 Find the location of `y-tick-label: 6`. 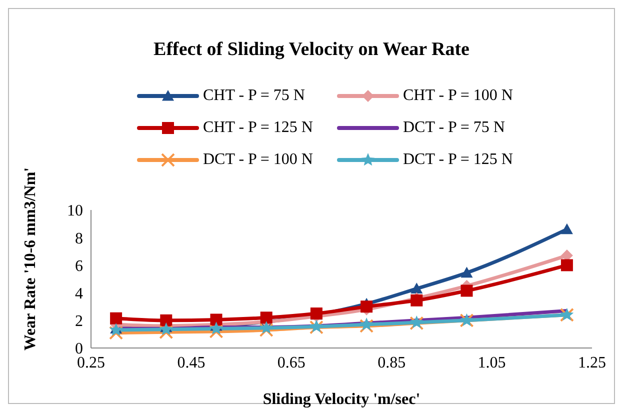

y-tick-label: 6 is located at coordinates (79, 266).